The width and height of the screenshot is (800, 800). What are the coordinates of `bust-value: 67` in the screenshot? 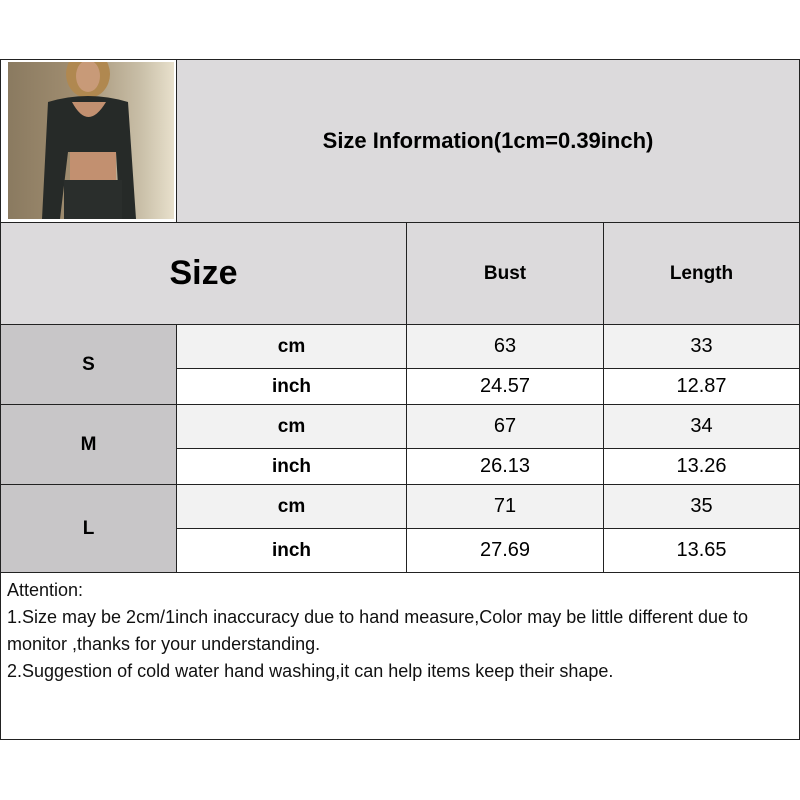 It's located at (505, 426).